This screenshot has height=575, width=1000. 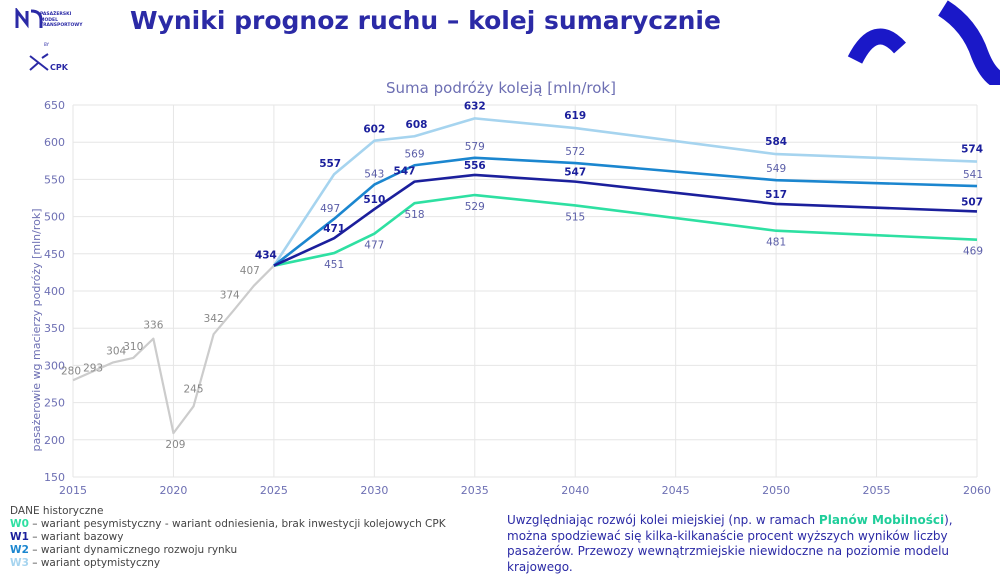 What do you see at coordinates (230, 295) in the screenshot?
I see `data-label: 374` at bounding box center [230, 295].